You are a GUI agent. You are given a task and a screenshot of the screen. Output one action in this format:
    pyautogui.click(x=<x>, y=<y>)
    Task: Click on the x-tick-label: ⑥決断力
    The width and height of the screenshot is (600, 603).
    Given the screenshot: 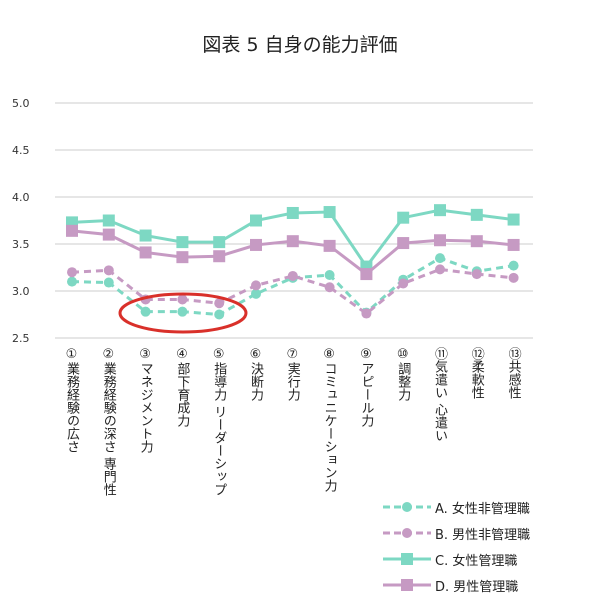 What is the action you would take?
    pyautogui.click(x=255, y=374)
    